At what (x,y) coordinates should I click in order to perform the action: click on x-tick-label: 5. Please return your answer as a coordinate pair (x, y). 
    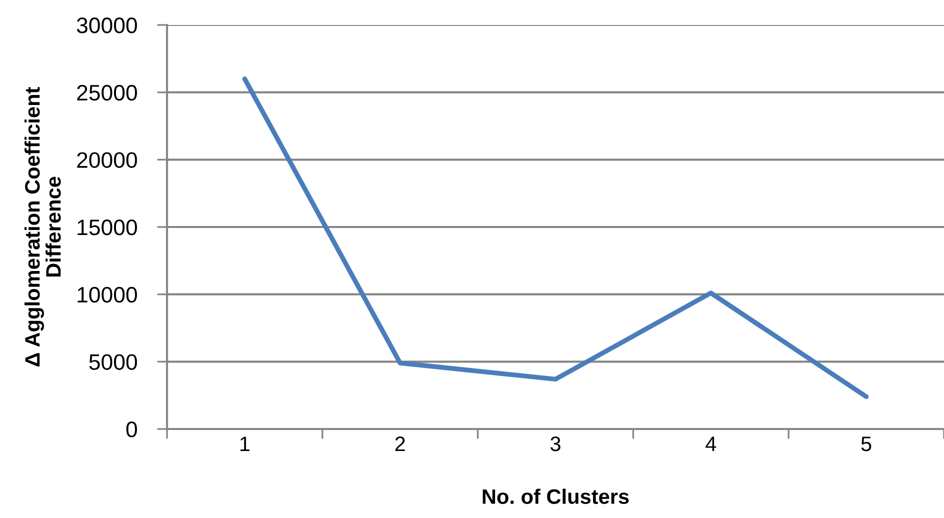
    Looking at the image, I should click on (866, 444).